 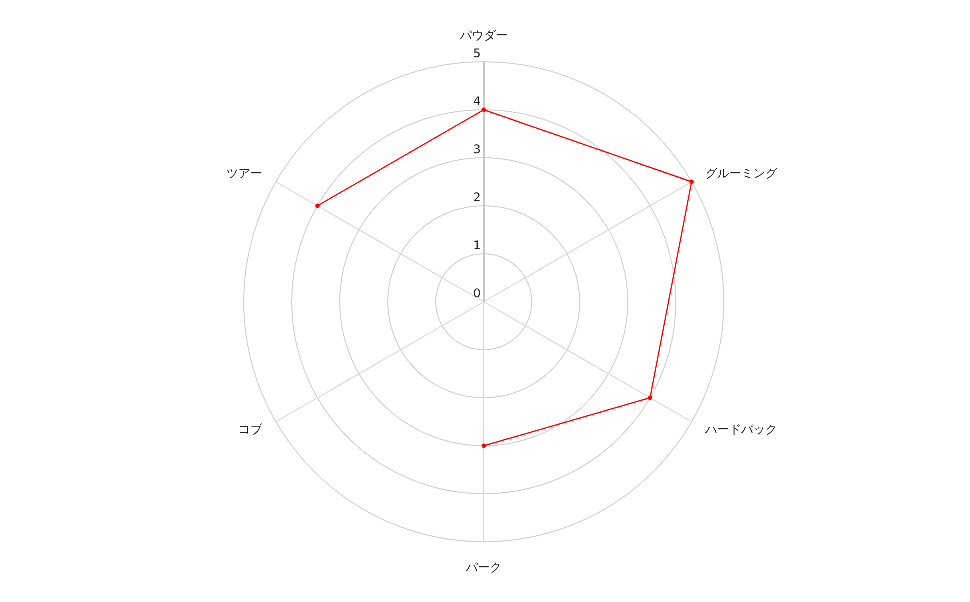 I want to click on spoke-label: パウダー, so click(x=483, y=35).